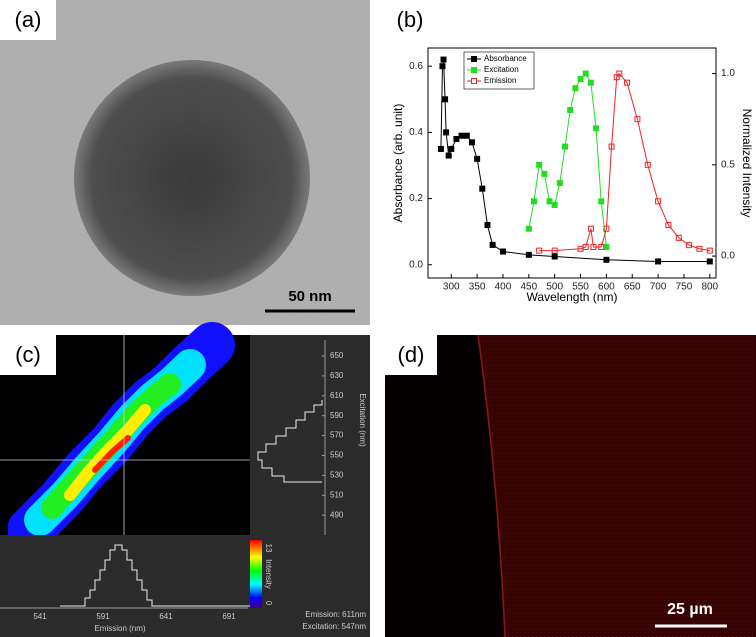 This screenshot has height=637, width=756. What do you see at coordinates (658, 287) in the screenshot?
I see `x-tick-label: 700` at bounding box center [658, 287].